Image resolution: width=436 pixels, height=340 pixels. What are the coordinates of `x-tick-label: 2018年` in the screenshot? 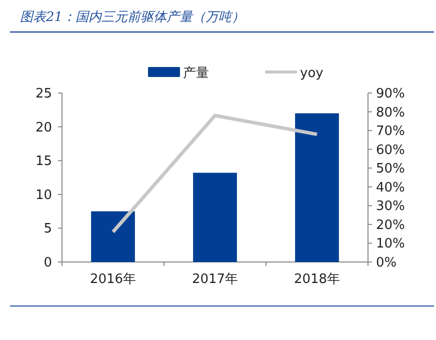 It's located at (317, 279).